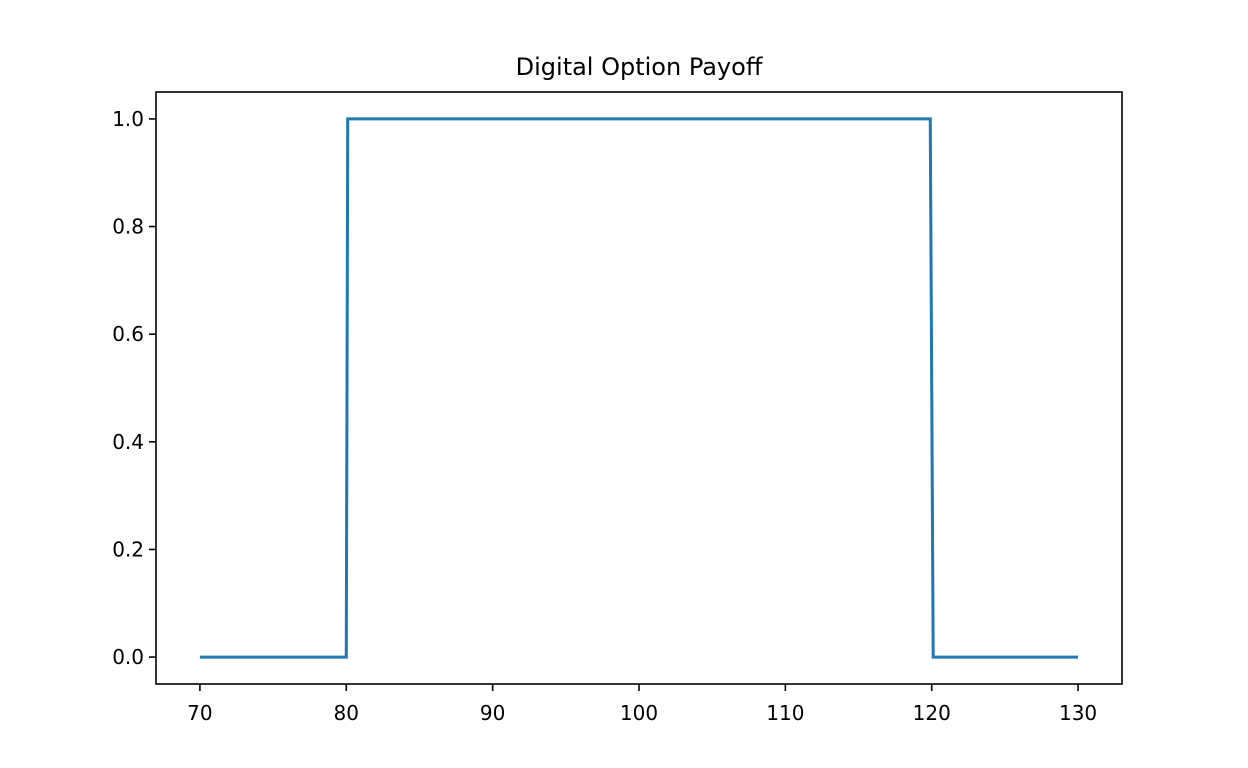 Image resolution: width=1248 pixels, height=768 pixels. Describe the element at coordinates (128, 334) in the screenshot. I see `y-tick-label: 0.6` at that location.